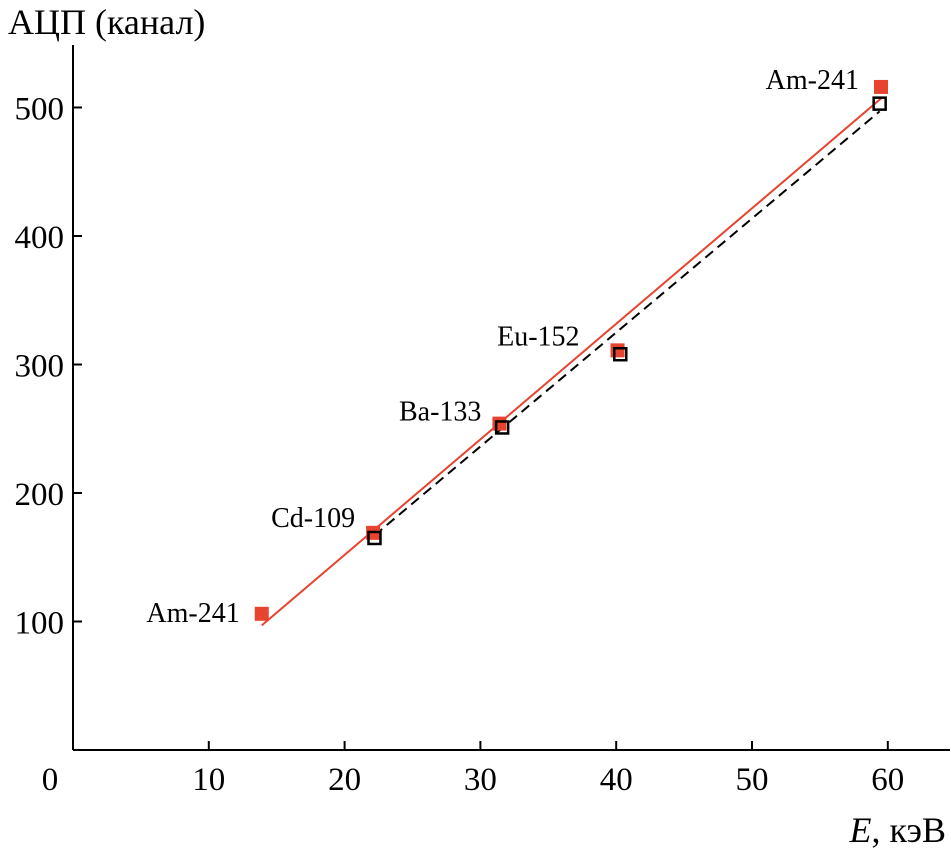  What do you see at coordinates (616, 780) in the screenshot?
I see `x-tick-label: 40` at bounding box center [616, 780].